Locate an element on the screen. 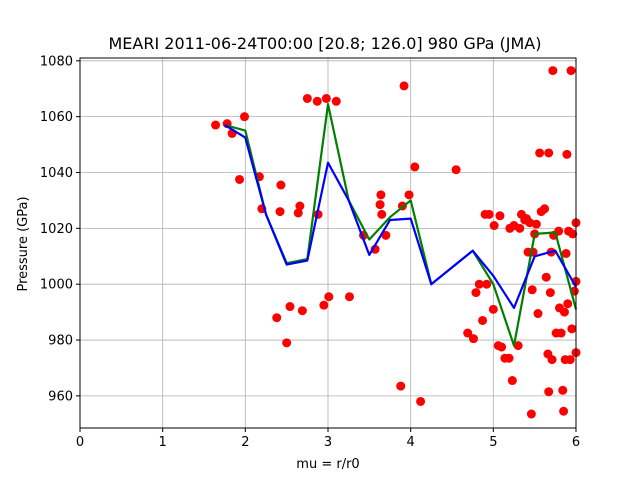 Image resolution: width=640 pixels, height=480 pixels. y-tick-label: 1060 is located at coordinates (56, 117).